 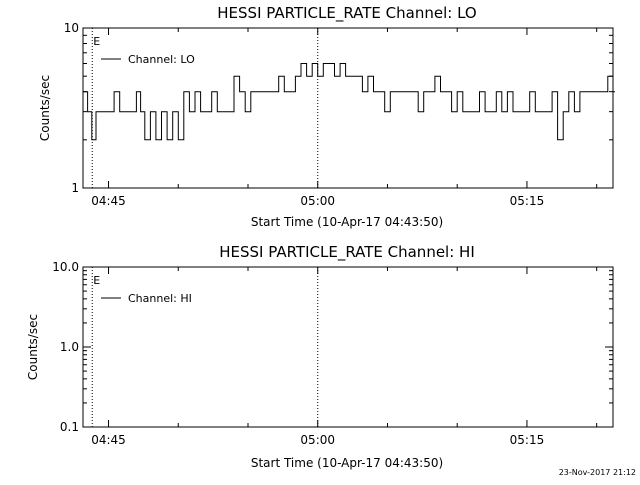 What do you see at coordinates (71, 28) in the screenshot?
I see `y-tick-label: 10` at bounding box center [71, 28].